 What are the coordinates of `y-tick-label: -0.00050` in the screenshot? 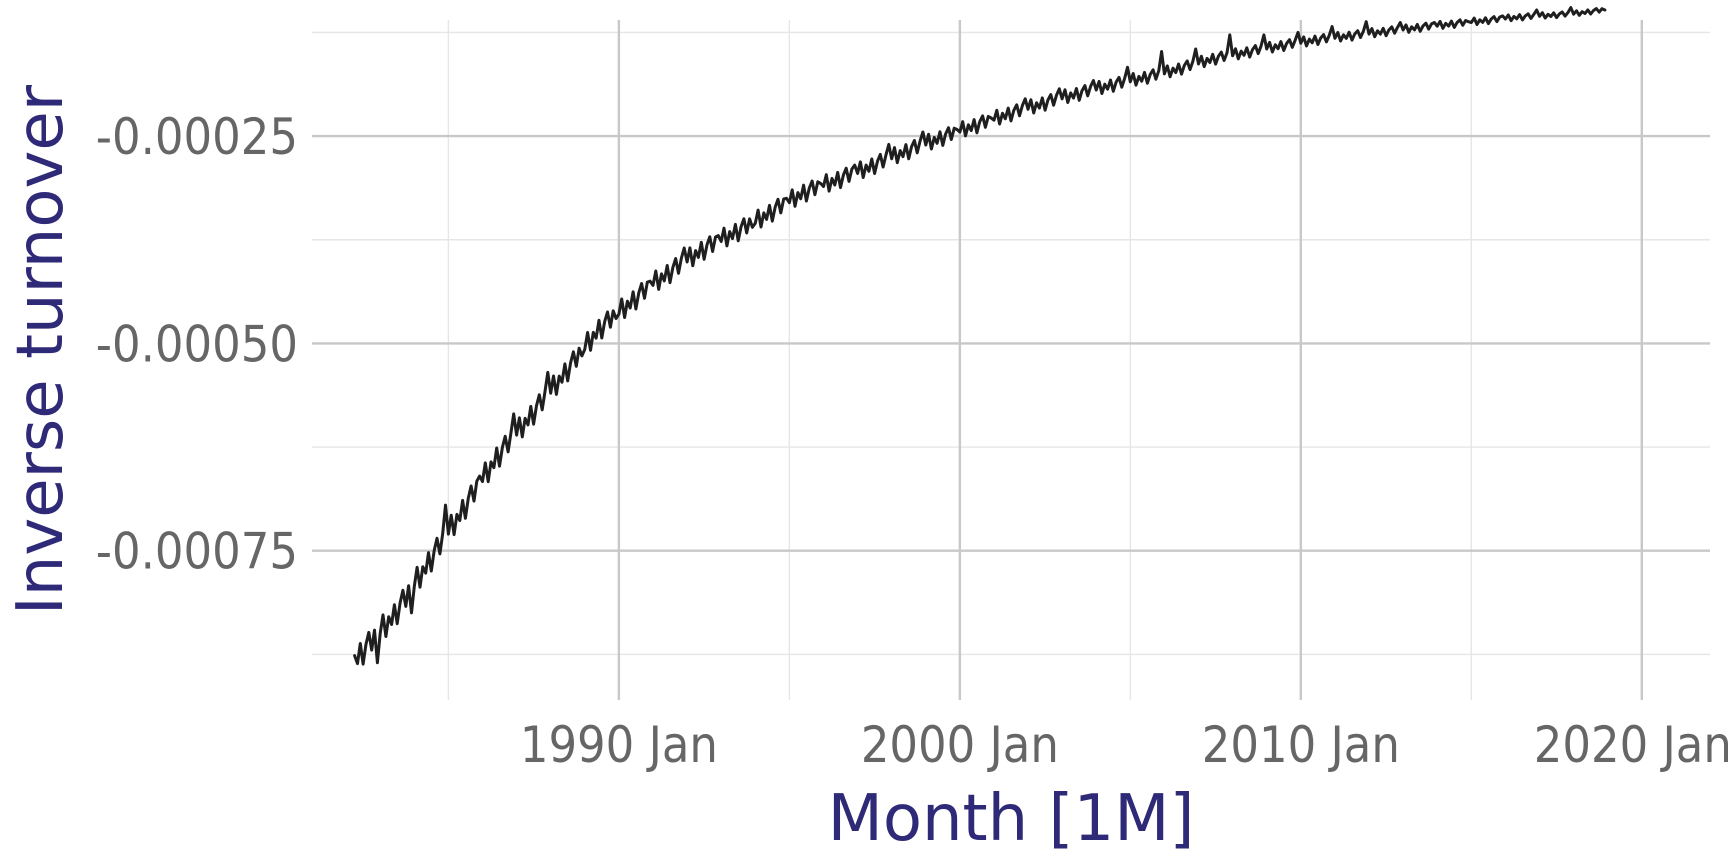 It's located at (197, 344).